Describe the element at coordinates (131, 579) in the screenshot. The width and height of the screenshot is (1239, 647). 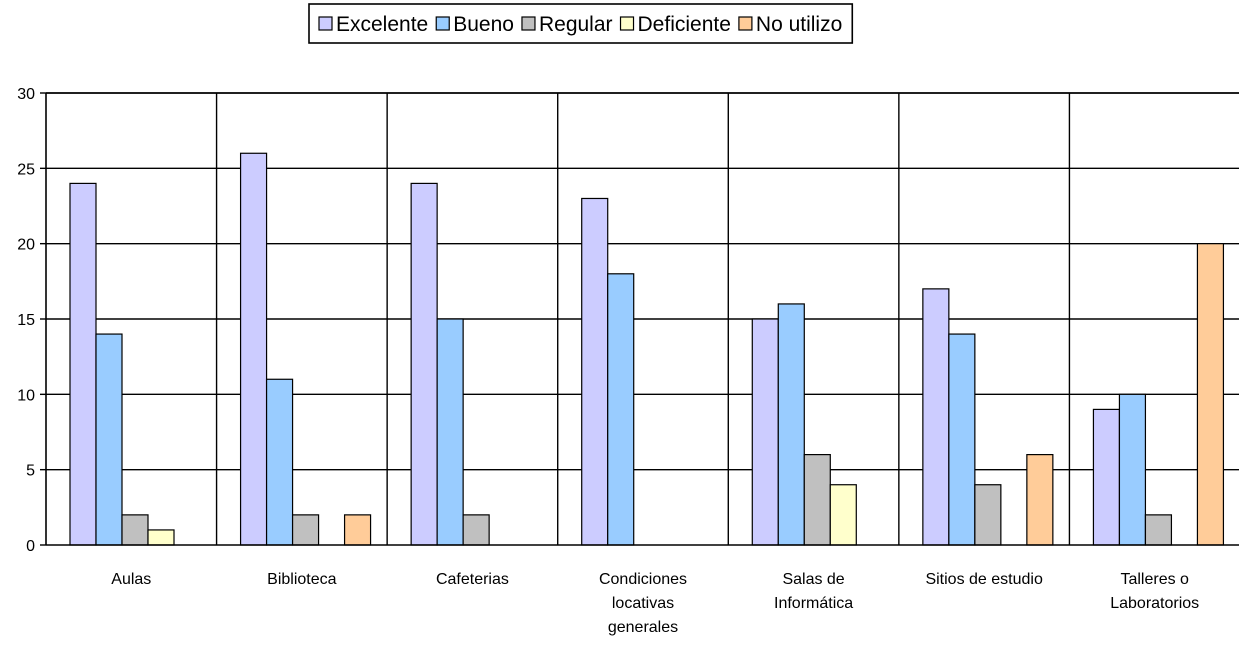
I see `x-category-label: Aulas` at that location.